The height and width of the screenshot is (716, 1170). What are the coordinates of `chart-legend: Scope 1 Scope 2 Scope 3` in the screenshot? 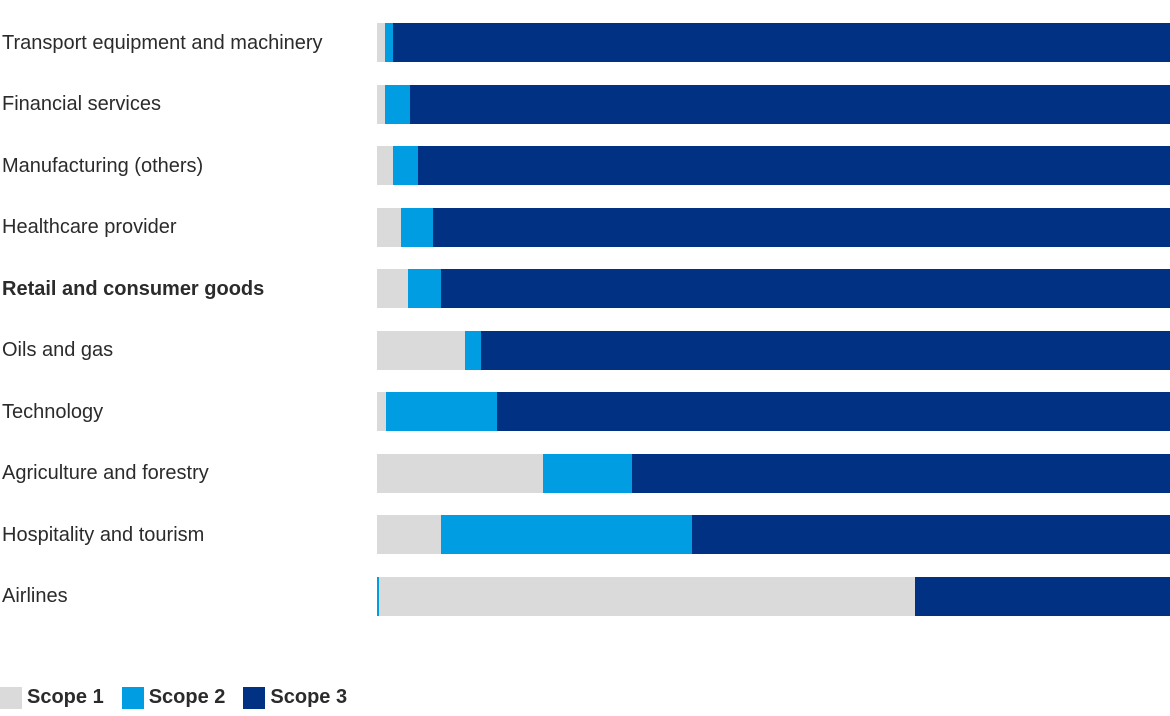 It's located at (182, 697).